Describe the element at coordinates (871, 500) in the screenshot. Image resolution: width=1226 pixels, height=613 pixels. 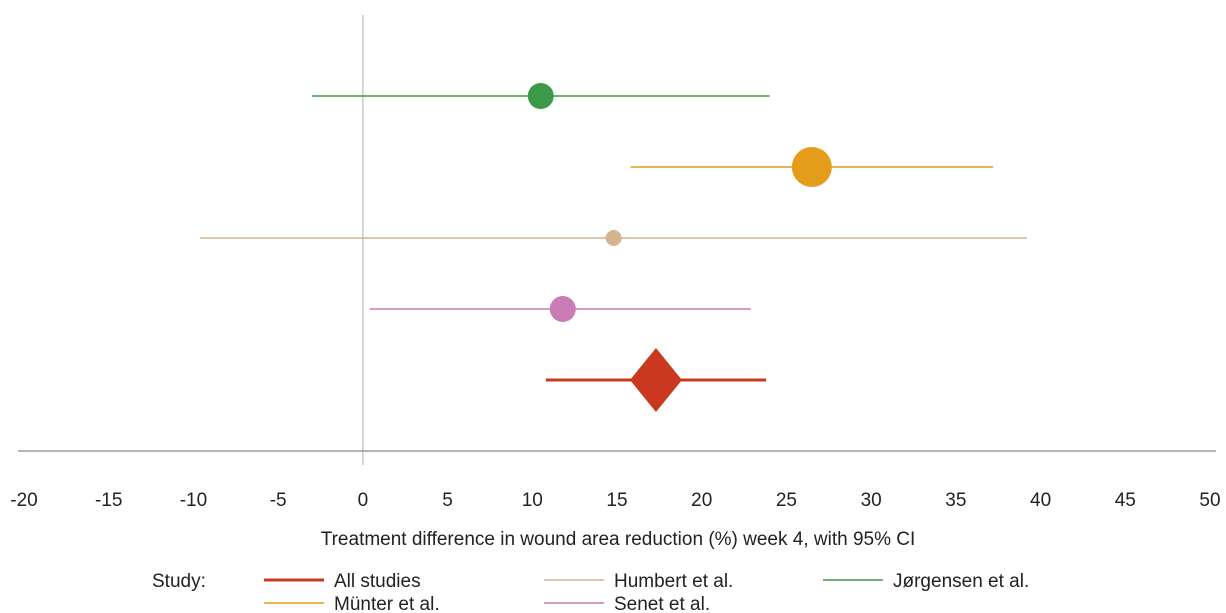
I see `x-tick-label: 30` at that location.